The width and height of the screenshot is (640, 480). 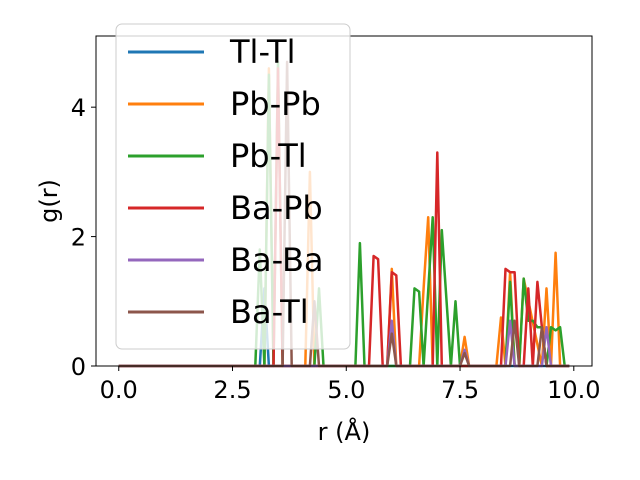 I want to click on legend-label-ba-ba: Ba-Ba, so click(x=277, y=260).